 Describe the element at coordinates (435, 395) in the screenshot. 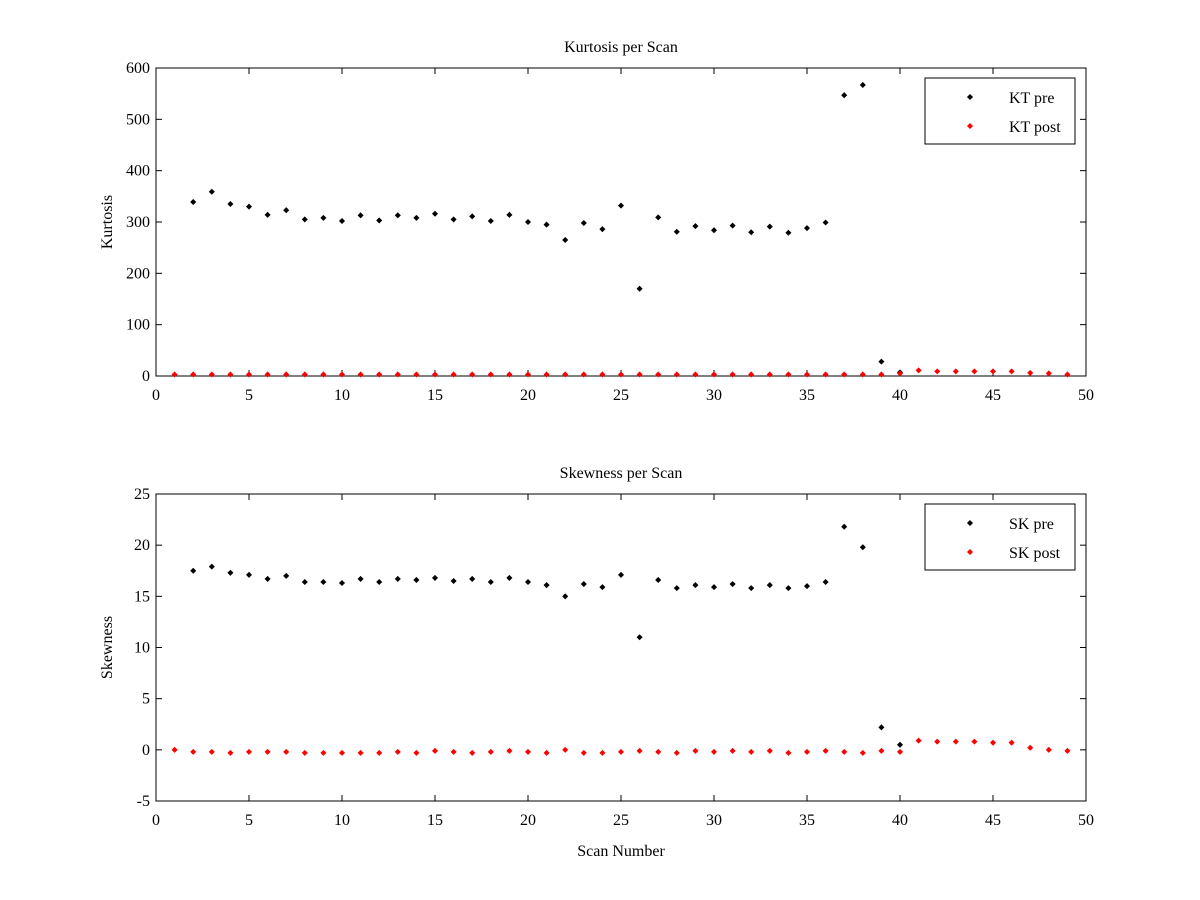

I see `kurtosis-x-tick-label: 15` at that location.